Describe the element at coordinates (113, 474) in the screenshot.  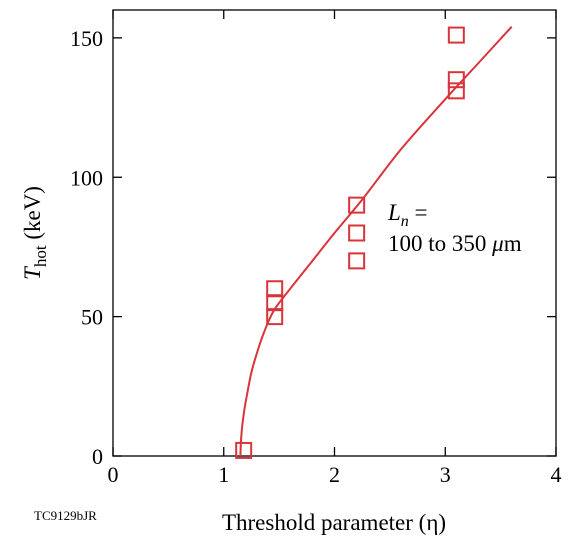
I see `x-tick-label: 0` at that location.